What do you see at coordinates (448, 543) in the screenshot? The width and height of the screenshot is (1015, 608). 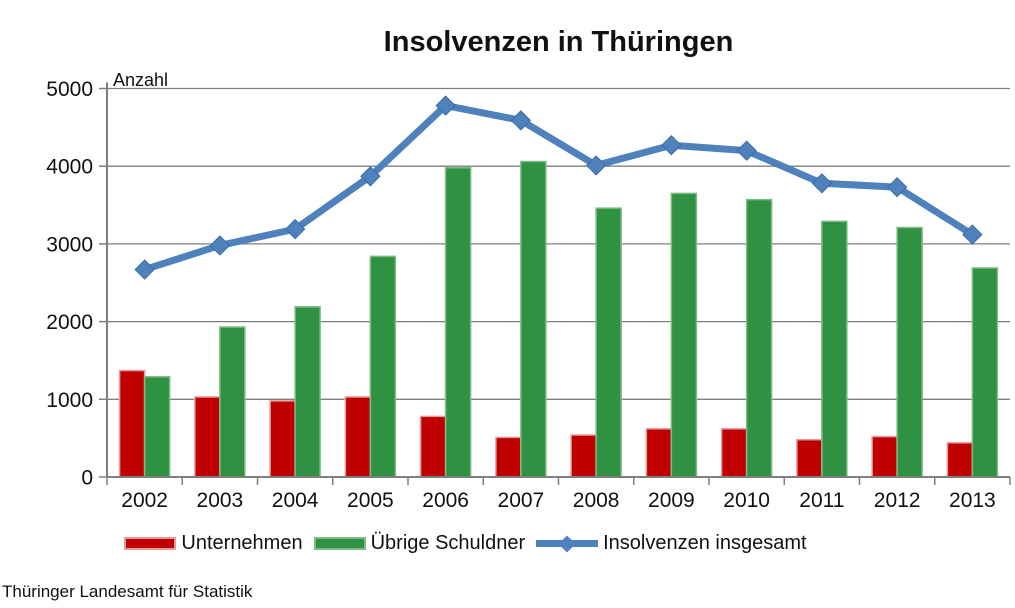 I see `legend-label: Übrige Schuldner` at bounding box center [448, 543].